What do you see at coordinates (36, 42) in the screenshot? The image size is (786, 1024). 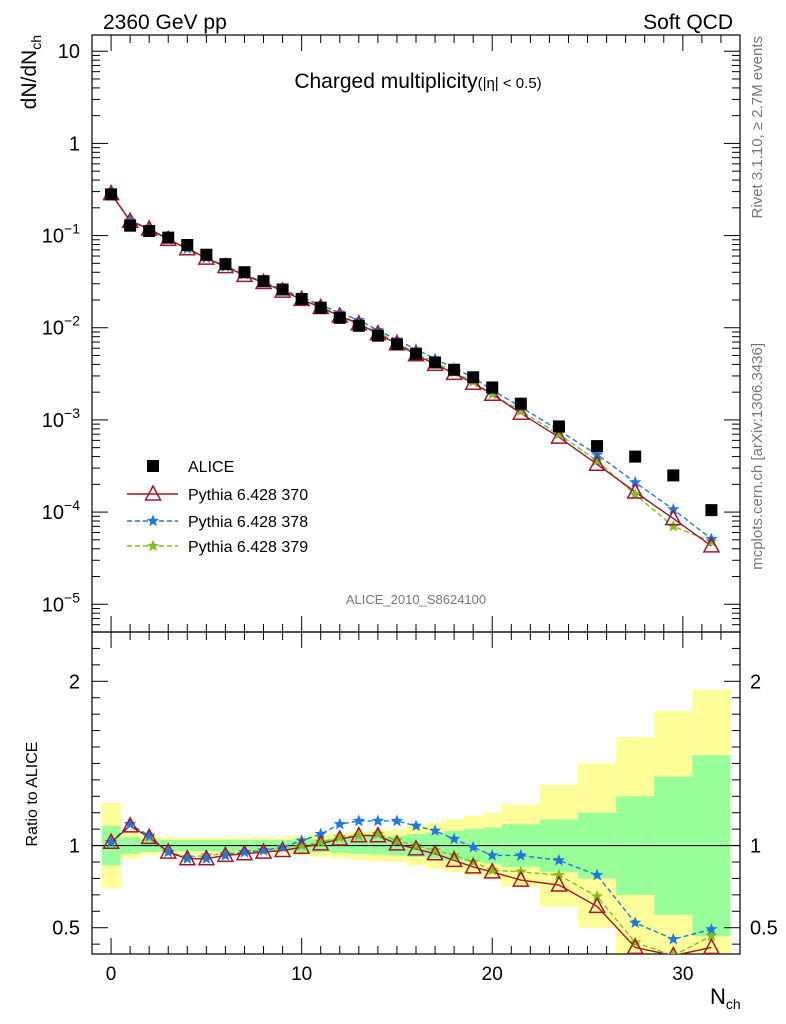 I see `main-ylabel-sub: ch` at bounding box center [36, 42].